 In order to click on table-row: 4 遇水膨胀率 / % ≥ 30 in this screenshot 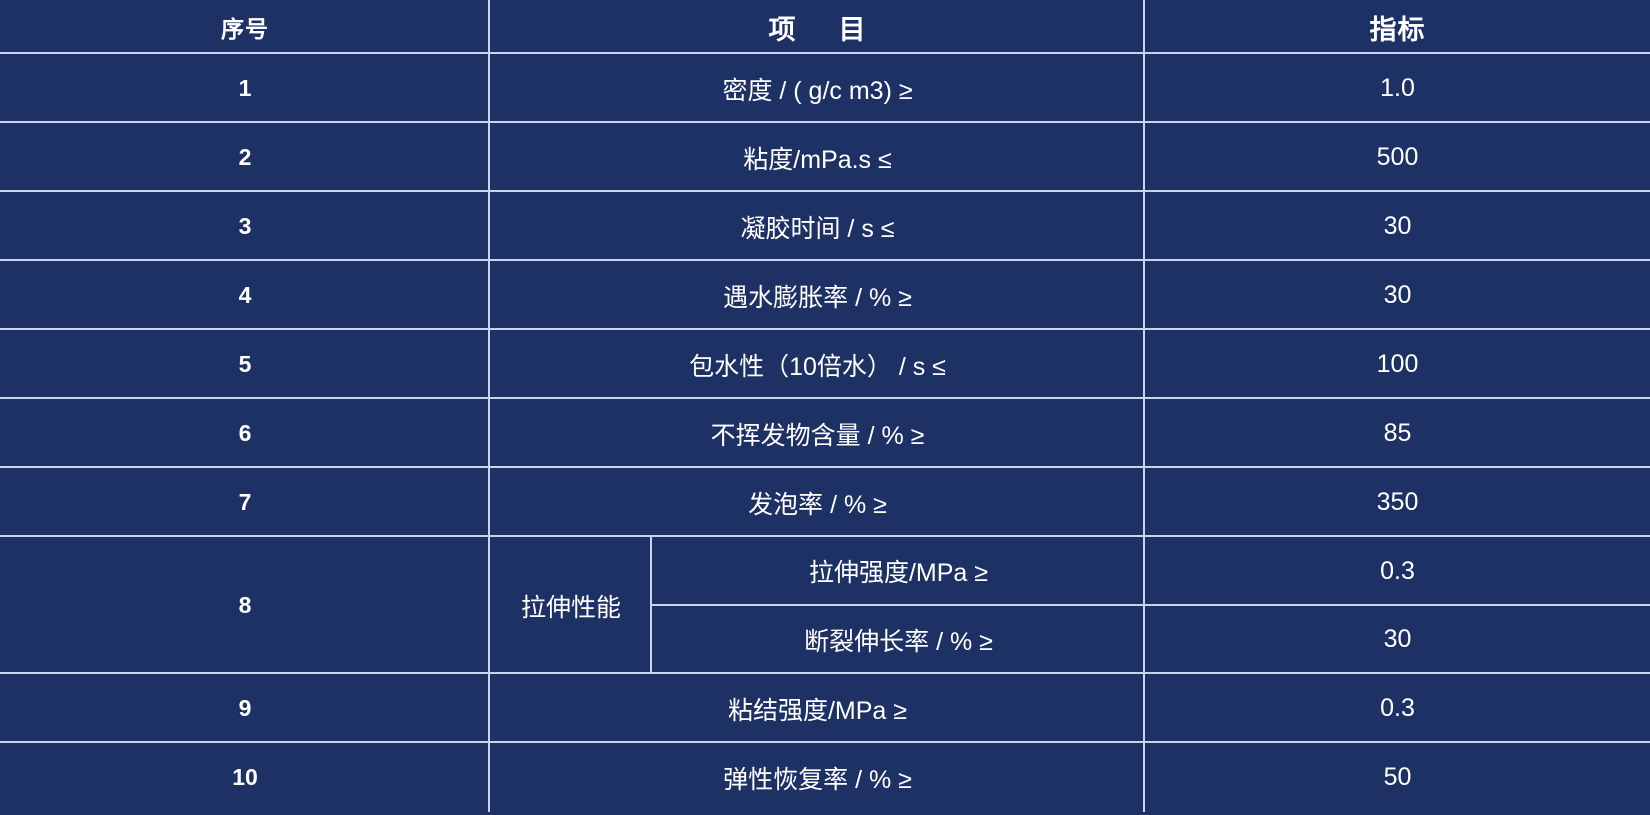, I will do `click(825, 295)`.